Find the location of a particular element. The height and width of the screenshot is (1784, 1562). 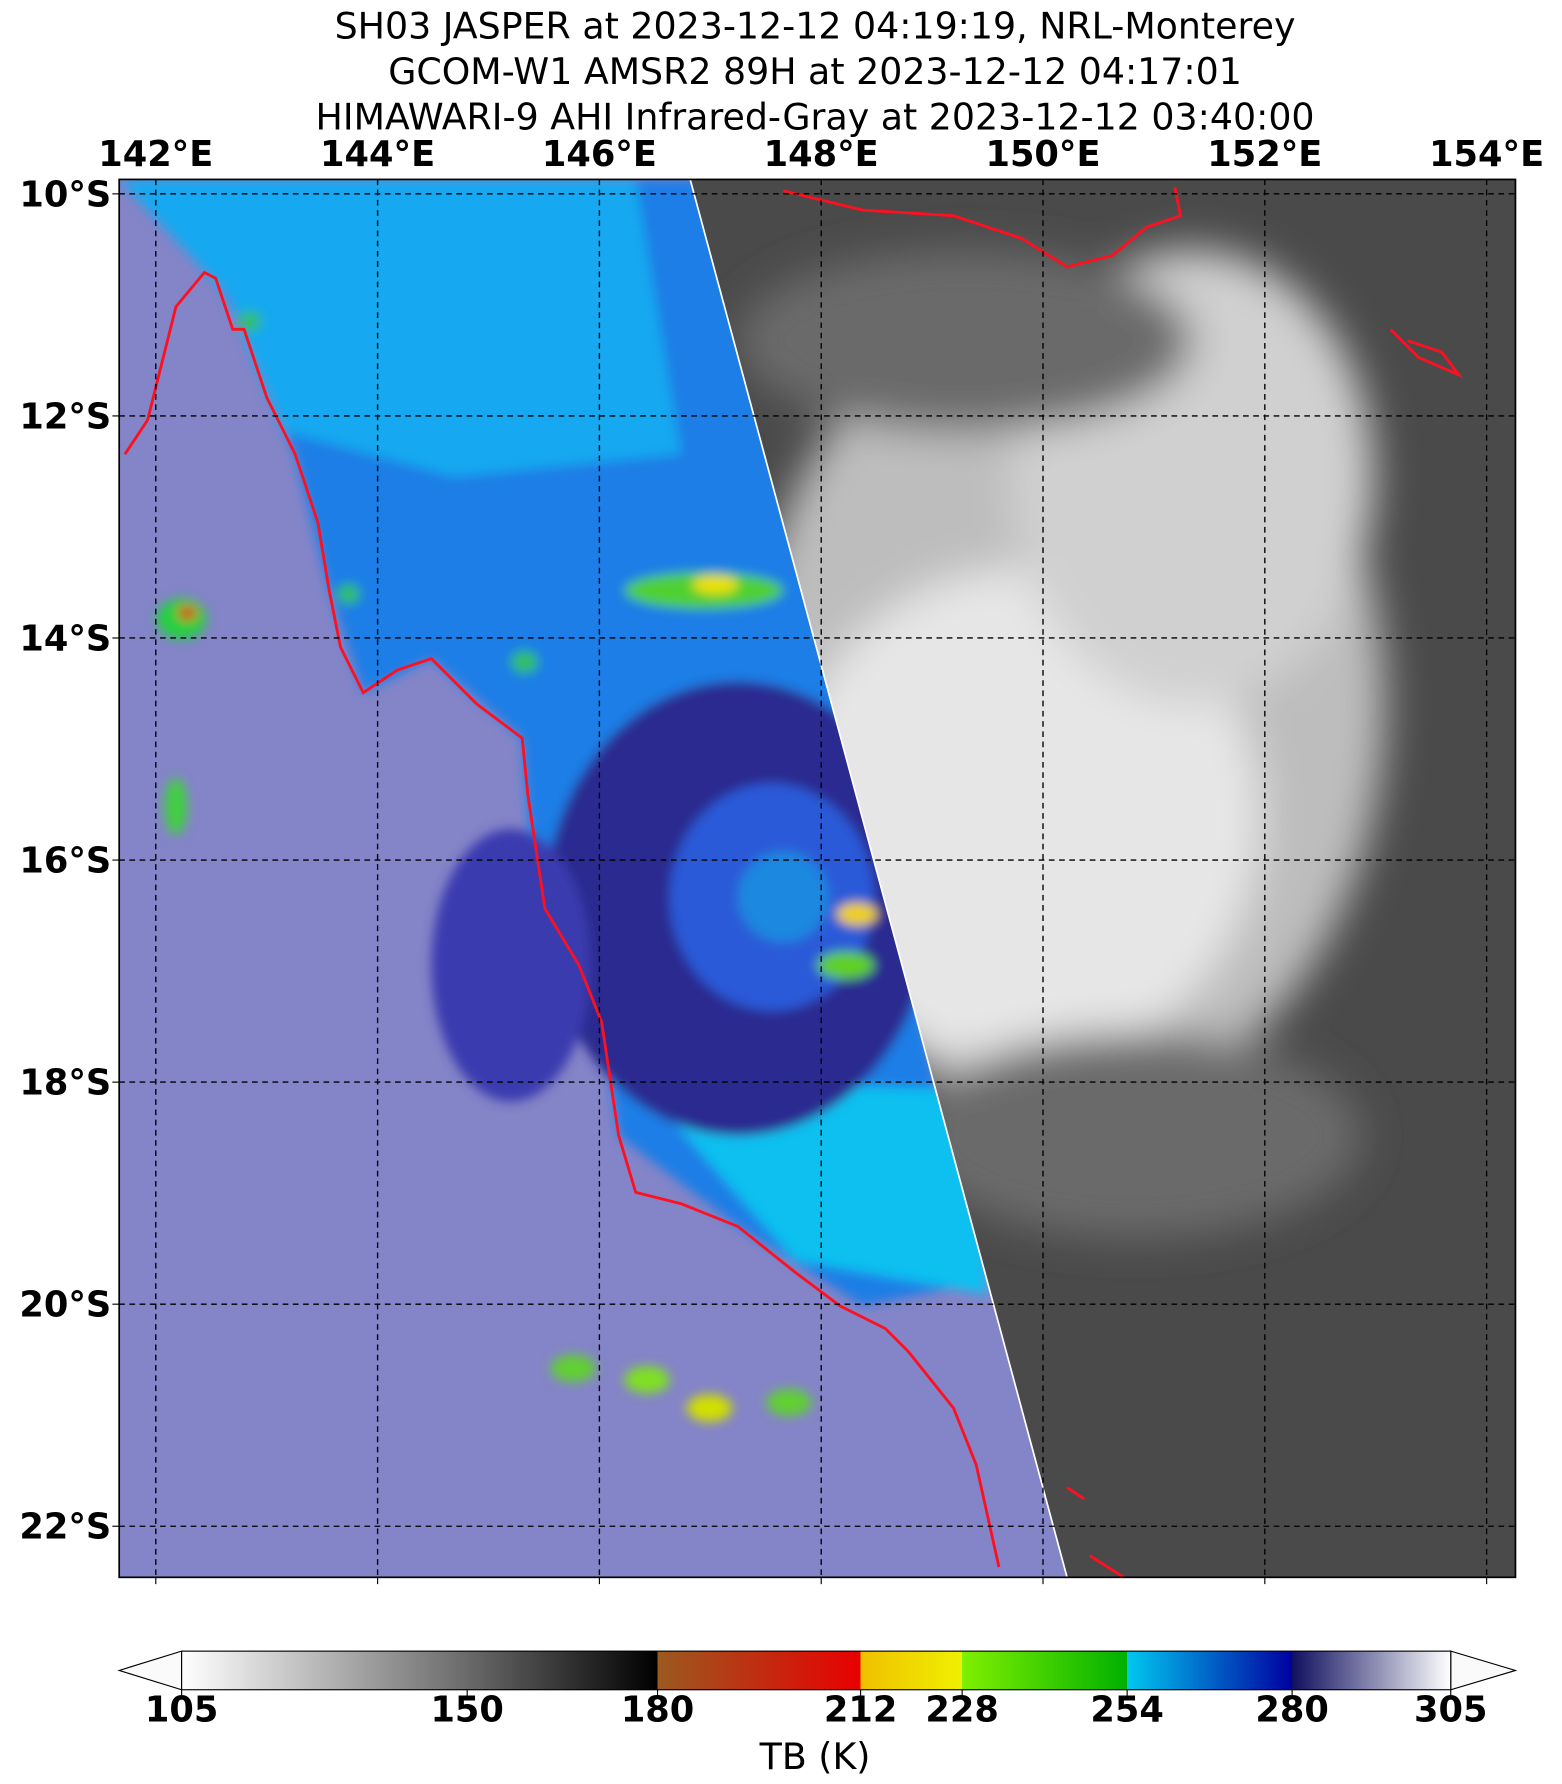

y-tick-label: 22°S is located at coordinates (65, 1527).